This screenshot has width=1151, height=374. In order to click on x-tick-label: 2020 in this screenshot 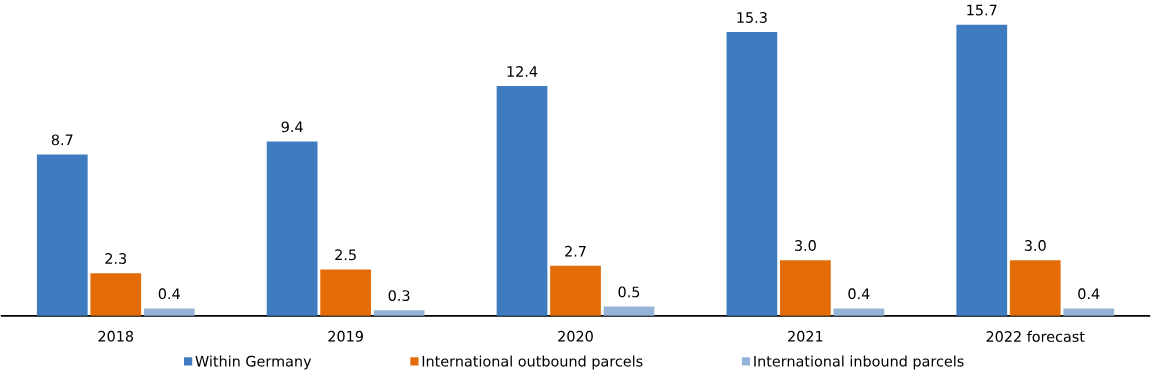, I will do `click(575, 336)`.